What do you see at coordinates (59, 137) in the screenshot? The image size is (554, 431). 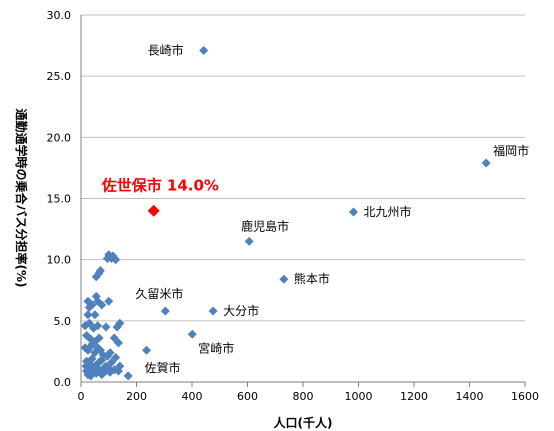 I see `y-tick-label: 20.0` at bounding box center [59, 137].